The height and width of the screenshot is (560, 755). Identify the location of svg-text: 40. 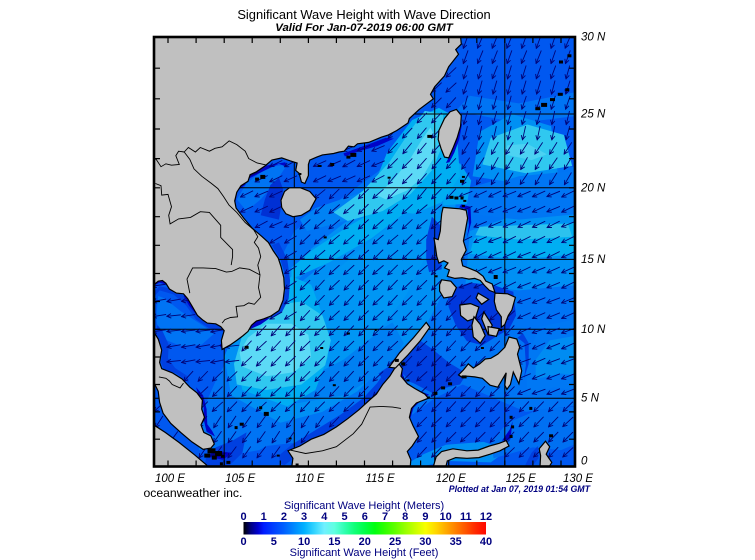
(486, 542).